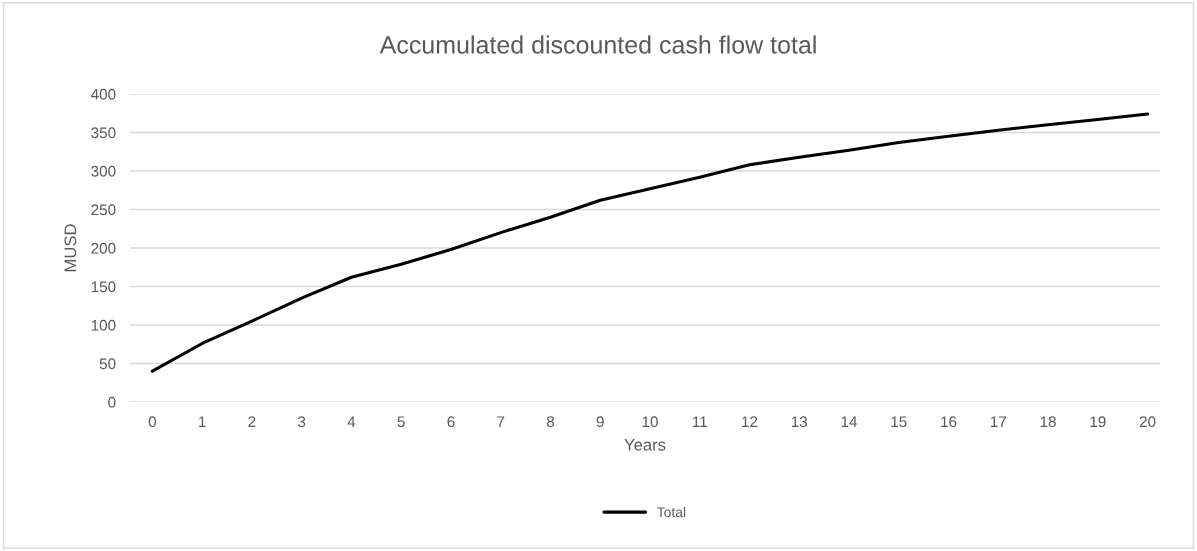 The image size is (1197, 551). I want to click on x-axis-title: Years, so click(645, 445).